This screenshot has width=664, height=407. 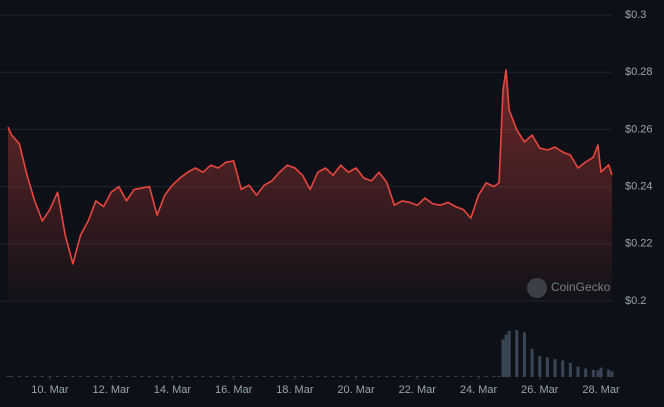 What do you see at coordinates (635, 301) in the screenshot?
I see `y-tick-label: $0.2` at bounding box center [635, 301].